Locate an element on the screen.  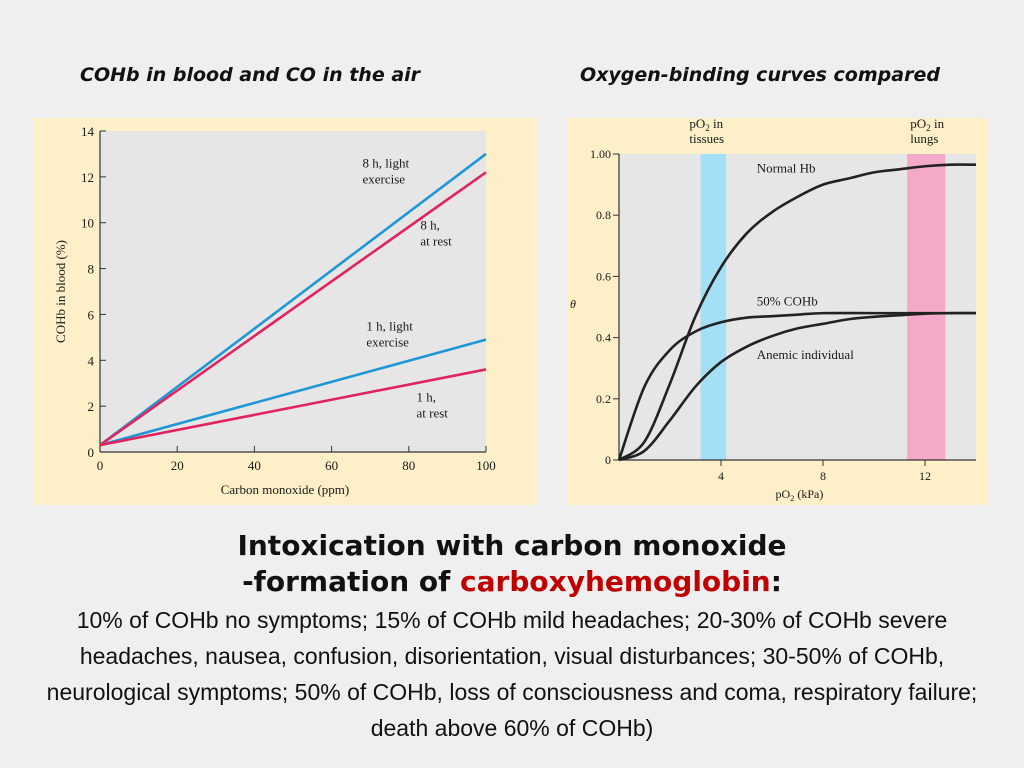
y-tick-label: 0.2 is located at coordinates (603, 399).